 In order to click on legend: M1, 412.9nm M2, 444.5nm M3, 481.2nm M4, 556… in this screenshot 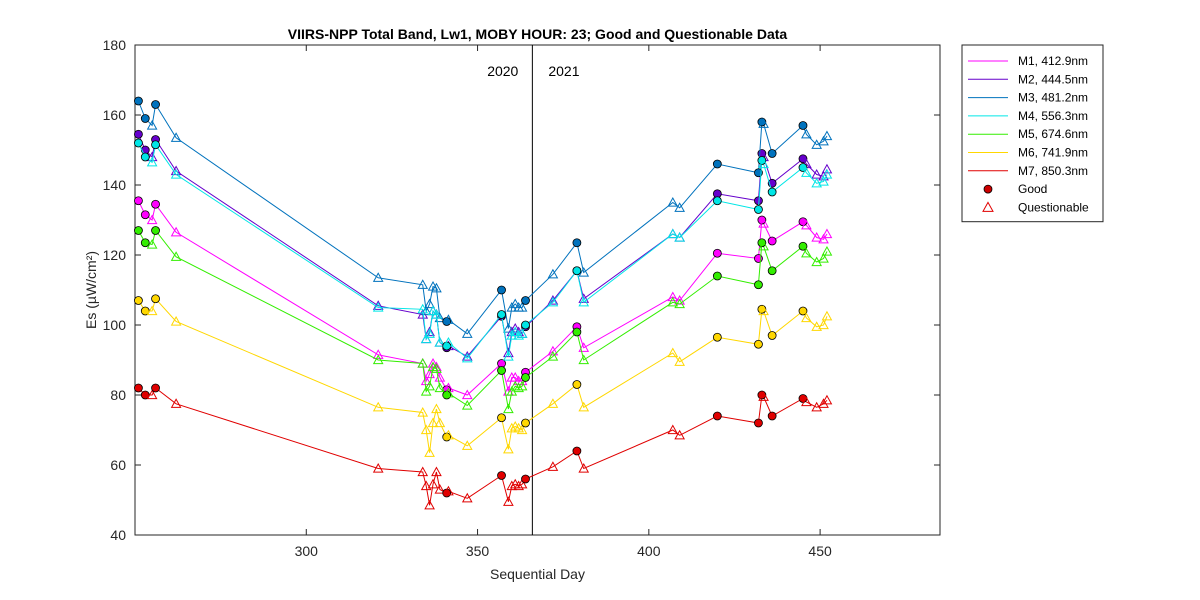, I will do `click(1032, 133)`.